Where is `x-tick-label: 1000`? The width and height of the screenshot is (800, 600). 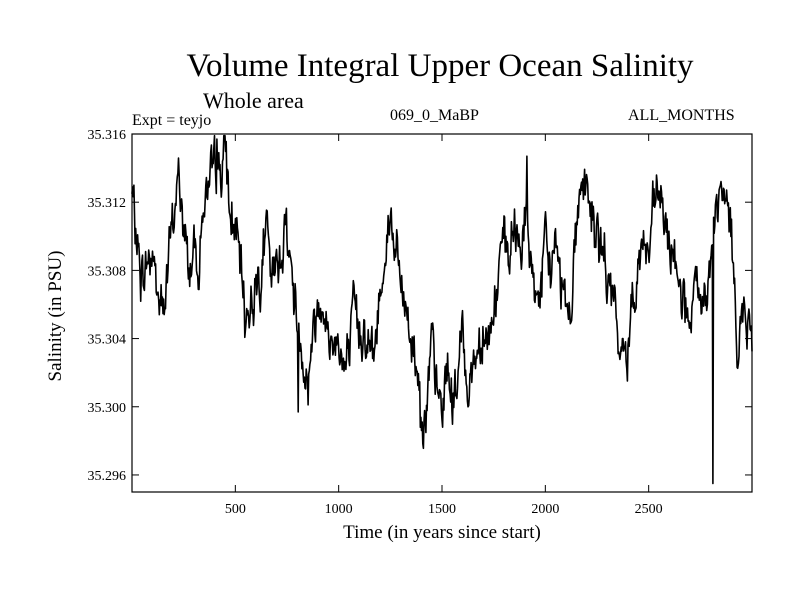 x-tick-label: 1000 is located at coordinates (339, 509).